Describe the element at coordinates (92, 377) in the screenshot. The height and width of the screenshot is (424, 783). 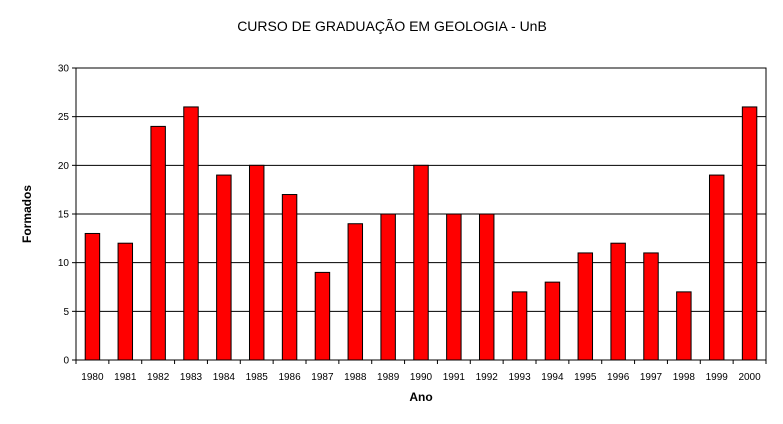
I see `x-tick-label: 1980` at that location.